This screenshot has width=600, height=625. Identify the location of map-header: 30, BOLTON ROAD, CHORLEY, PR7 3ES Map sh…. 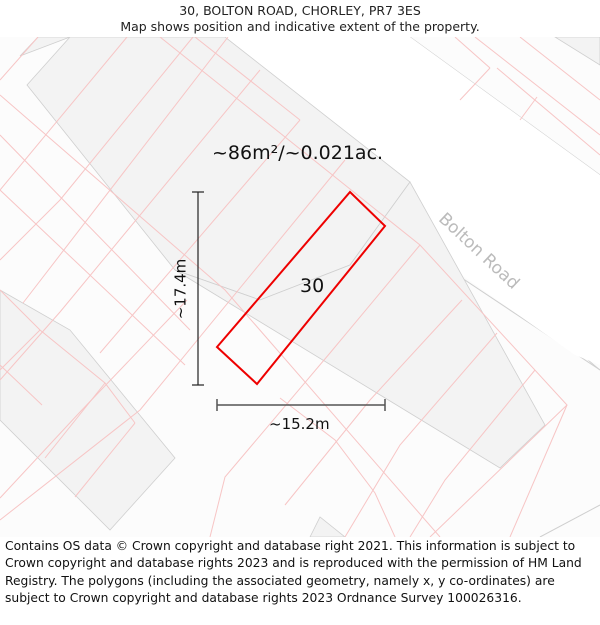
(300, 18).